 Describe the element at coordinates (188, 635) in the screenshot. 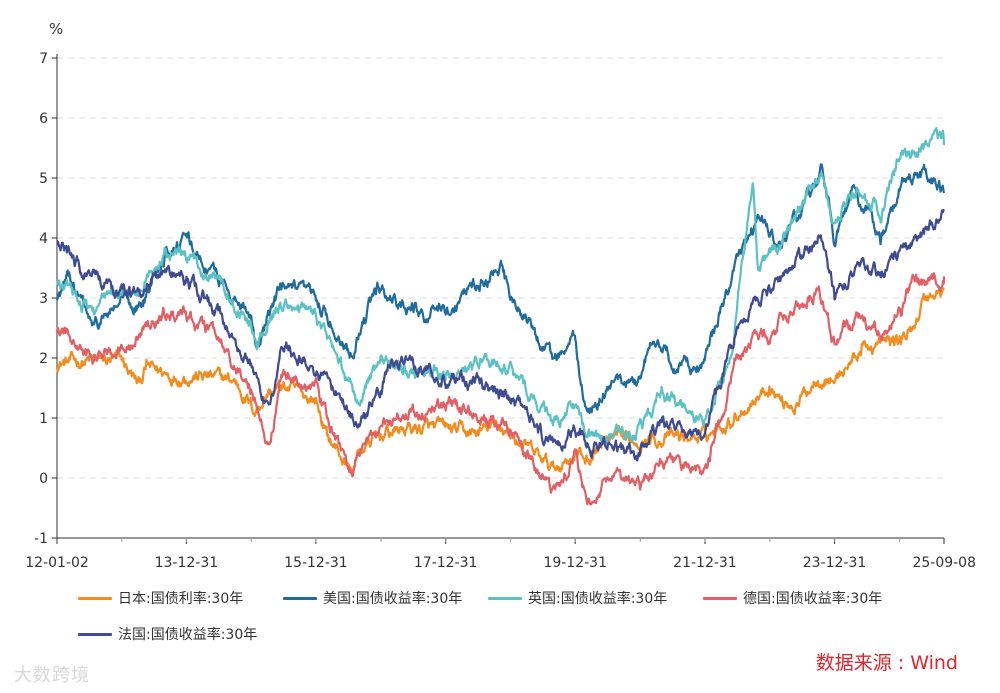

I see `legend-label: 法国:国债收益率:30年` at that location.